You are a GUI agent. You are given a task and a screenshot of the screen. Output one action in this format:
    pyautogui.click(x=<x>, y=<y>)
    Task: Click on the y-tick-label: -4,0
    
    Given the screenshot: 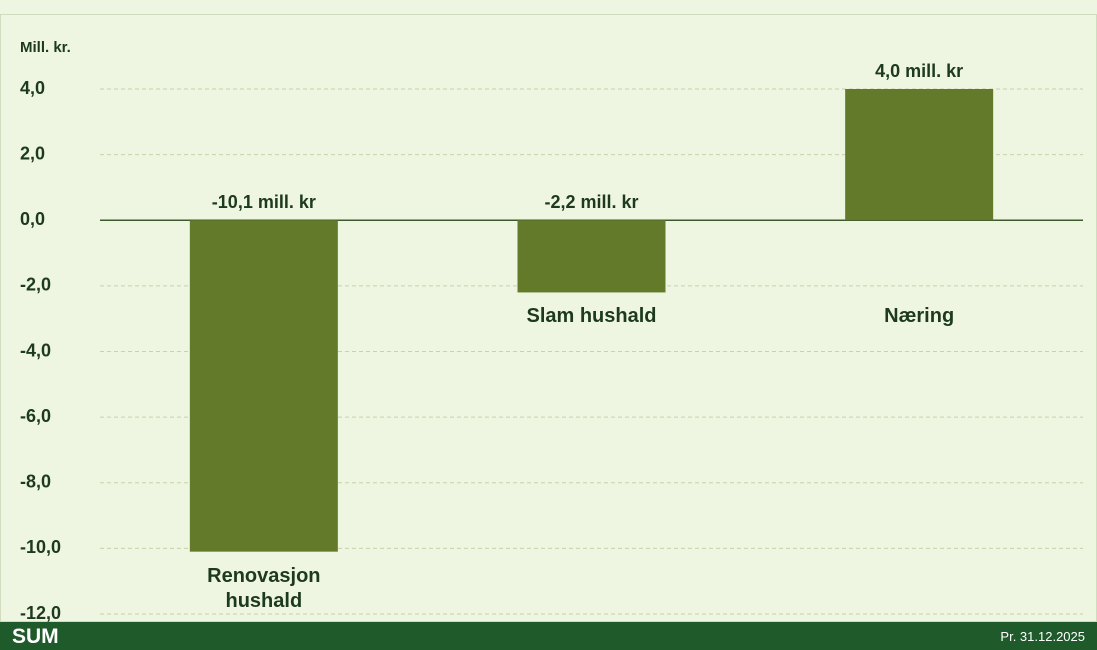 What is the action you would take?
    pyautogui.click(x=35, y=350)
    